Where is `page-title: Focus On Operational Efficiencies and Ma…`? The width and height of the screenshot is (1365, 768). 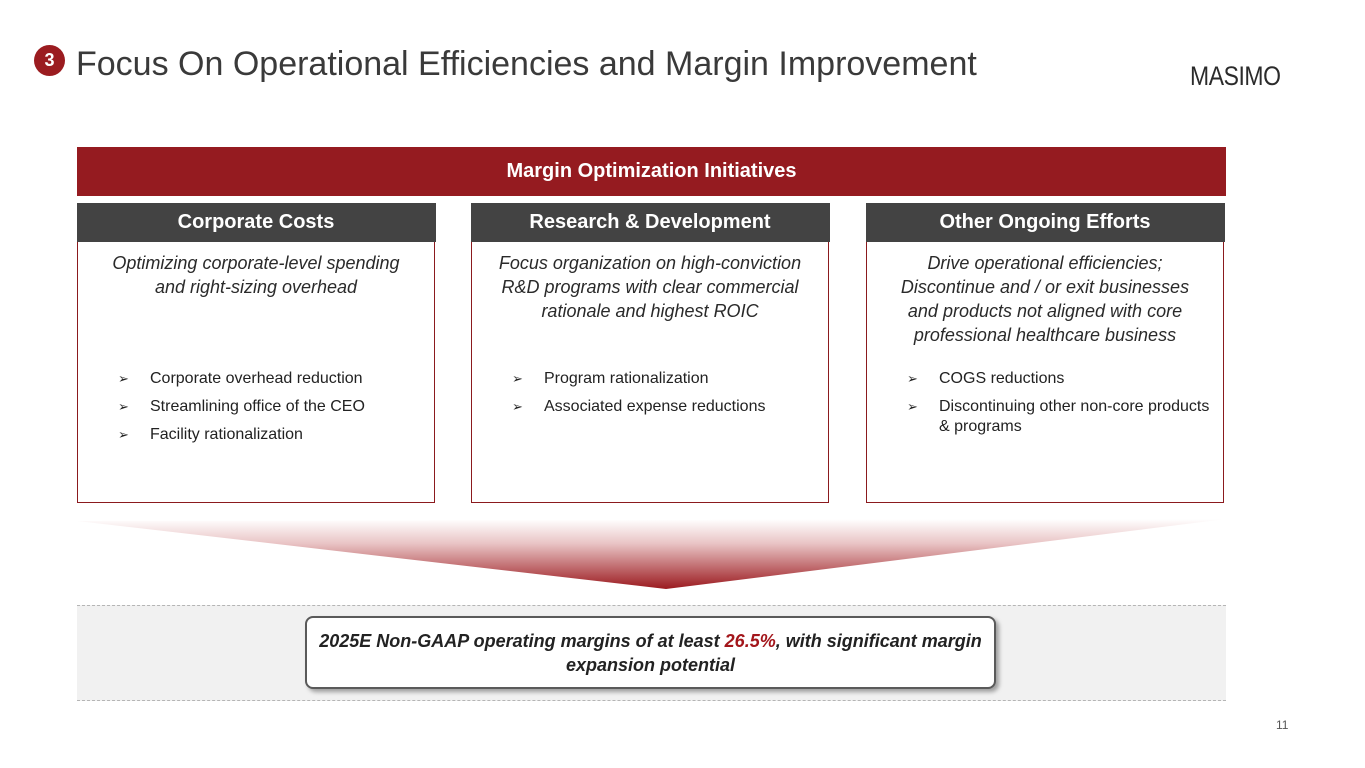
page-title: Focus On Operational Efficiencies and Ma… is located at coordinates (526, 64).